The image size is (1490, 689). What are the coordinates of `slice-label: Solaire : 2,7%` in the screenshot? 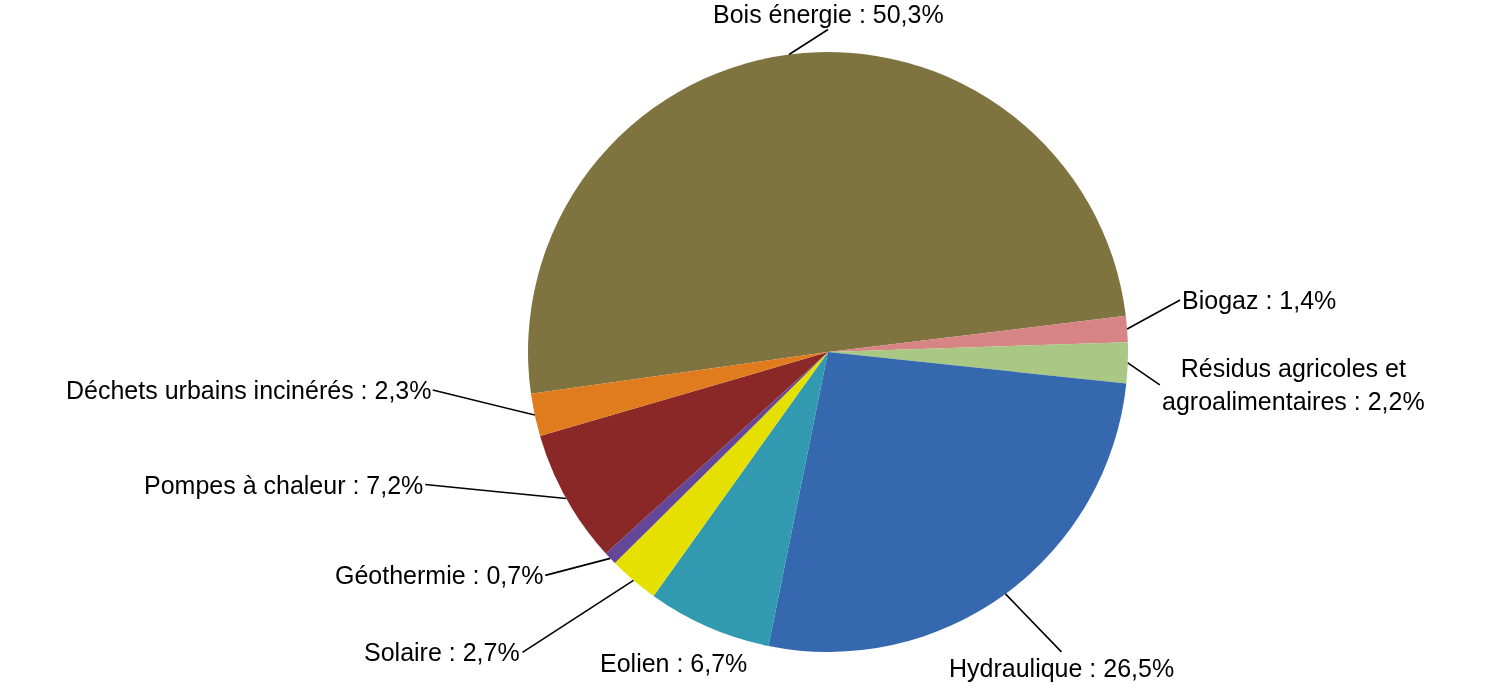 It's located at (442, 652).